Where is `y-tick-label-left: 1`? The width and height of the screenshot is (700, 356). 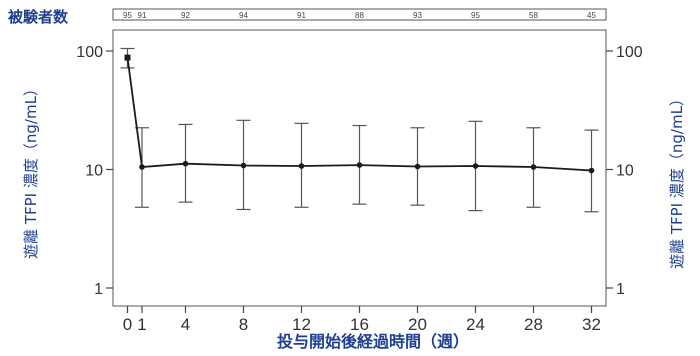 y-tick-label-left: 1 is located at coordinates (98, 289).